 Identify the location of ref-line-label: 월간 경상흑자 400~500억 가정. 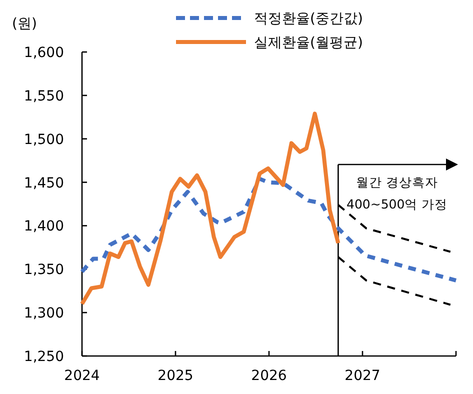
(397, 193).